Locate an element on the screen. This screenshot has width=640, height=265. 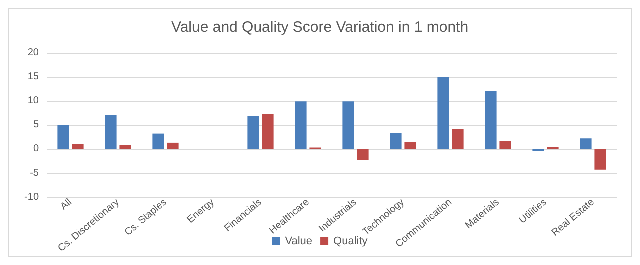
y-tick-label: 15 is located at coordinates (34, 77).